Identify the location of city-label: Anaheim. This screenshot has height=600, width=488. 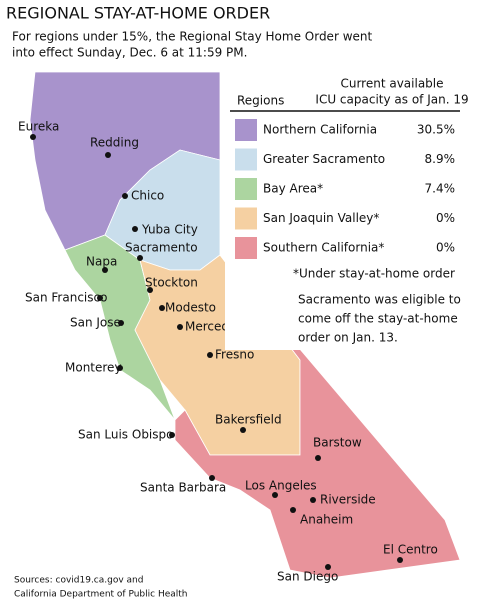
(326, 520).